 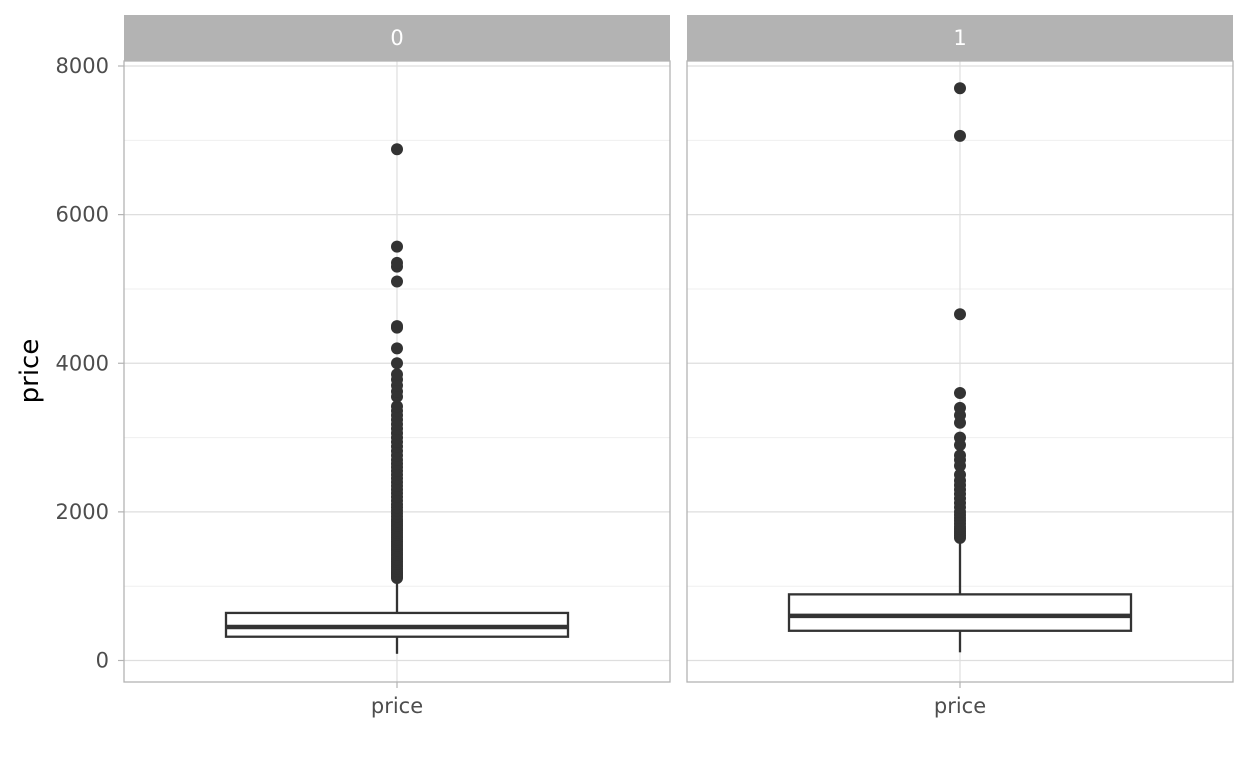 I want to click on y-axis-ticks: 0 2000 4000 6000 8000, so click(x=90, y=363).